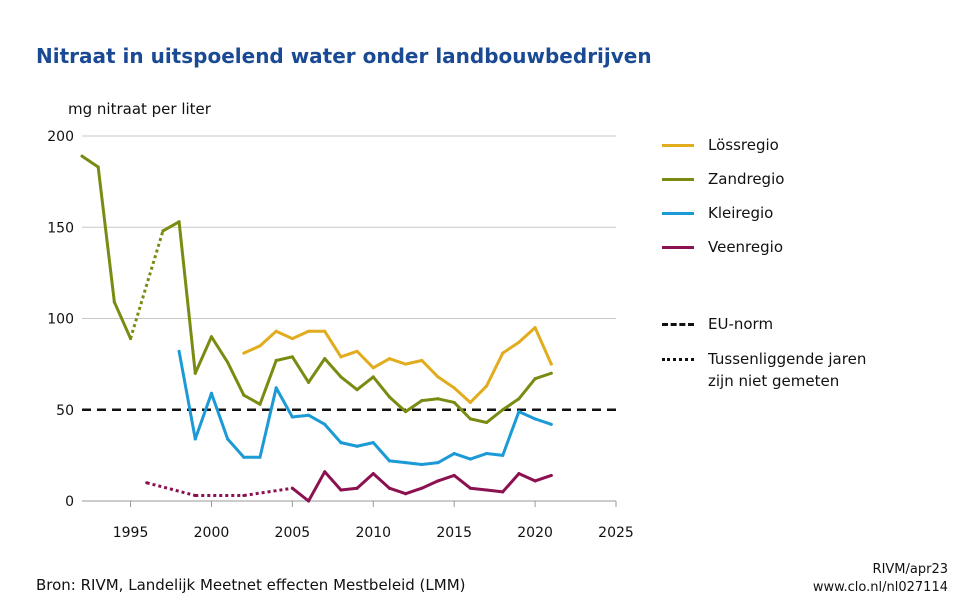 This screenshot has height=603, width=978. Describe the element at coordinates (268, 492) in the screenshot. I see `series-segment-veenregio-2002-2005` at that location.